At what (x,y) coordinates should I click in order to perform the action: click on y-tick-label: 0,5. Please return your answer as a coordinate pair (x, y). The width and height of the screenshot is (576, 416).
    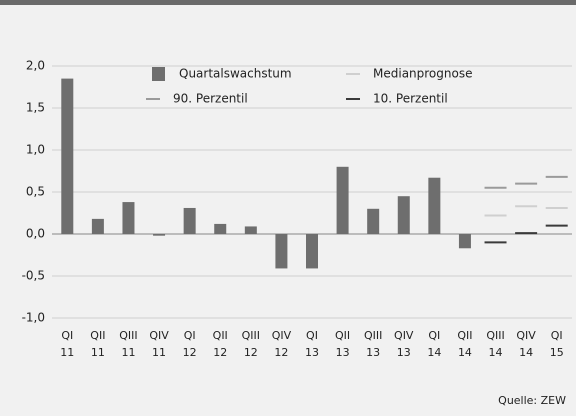
    Looking at the image, I should click on (35, 192).